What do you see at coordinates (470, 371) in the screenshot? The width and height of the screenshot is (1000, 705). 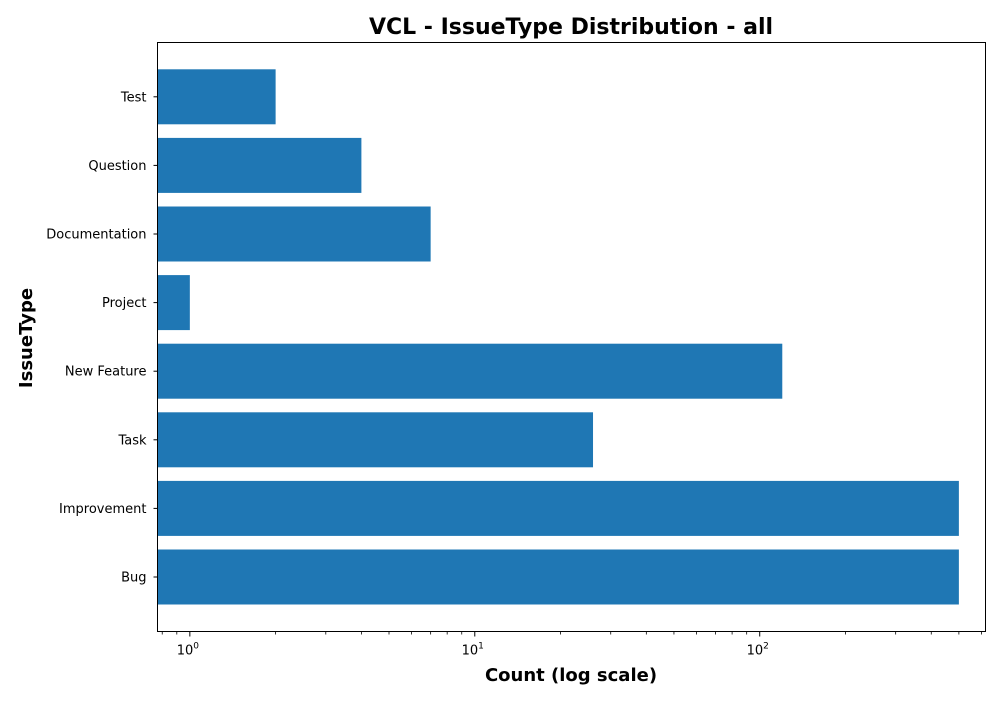 I see `bar-new-feature` at bounding box center [470, 371].